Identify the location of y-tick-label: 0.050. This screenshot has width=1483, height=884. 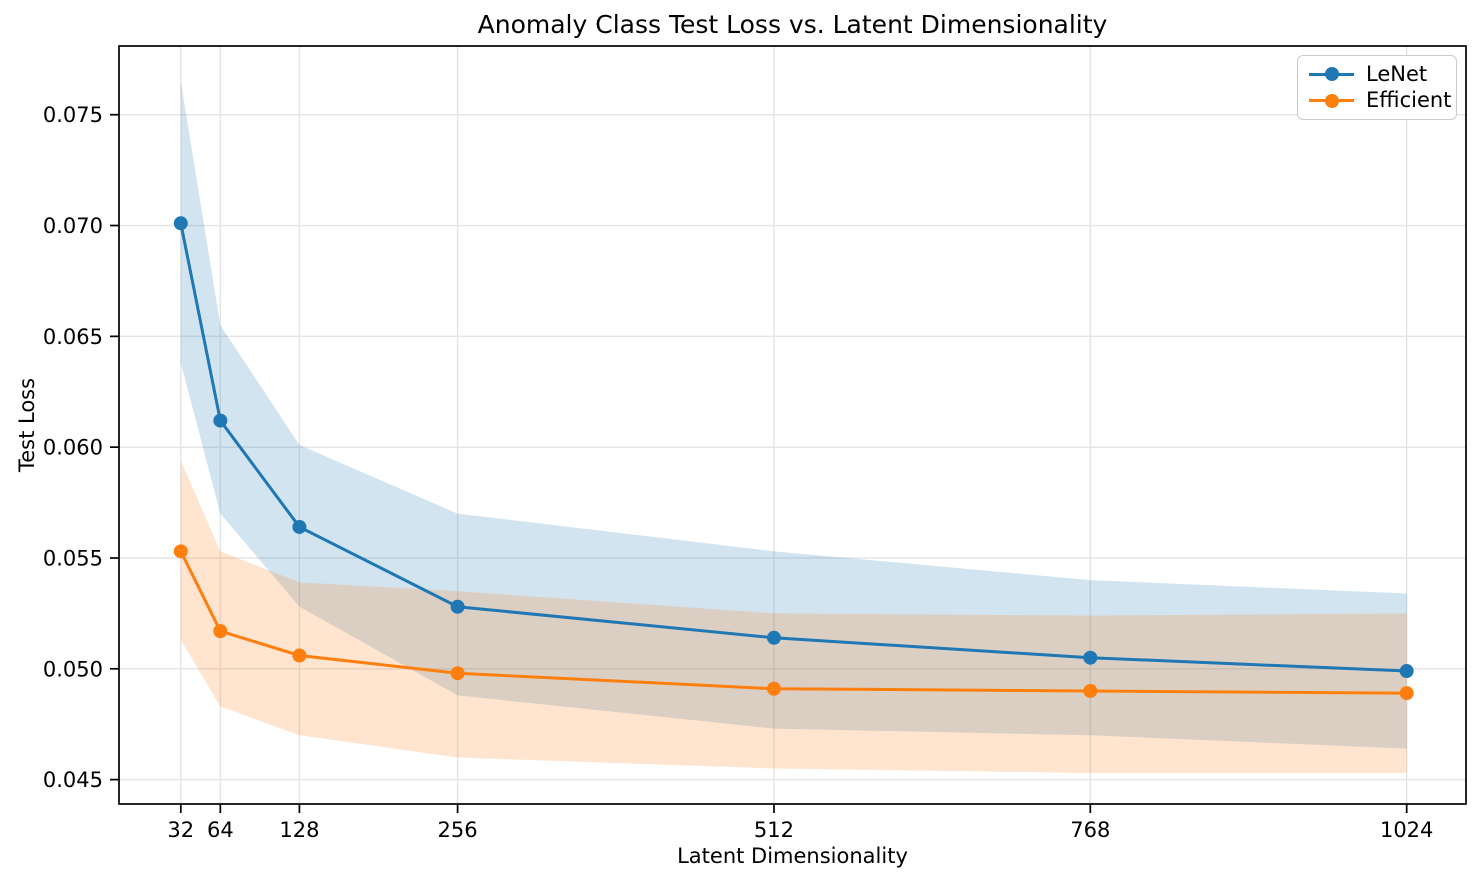
(73, 669).